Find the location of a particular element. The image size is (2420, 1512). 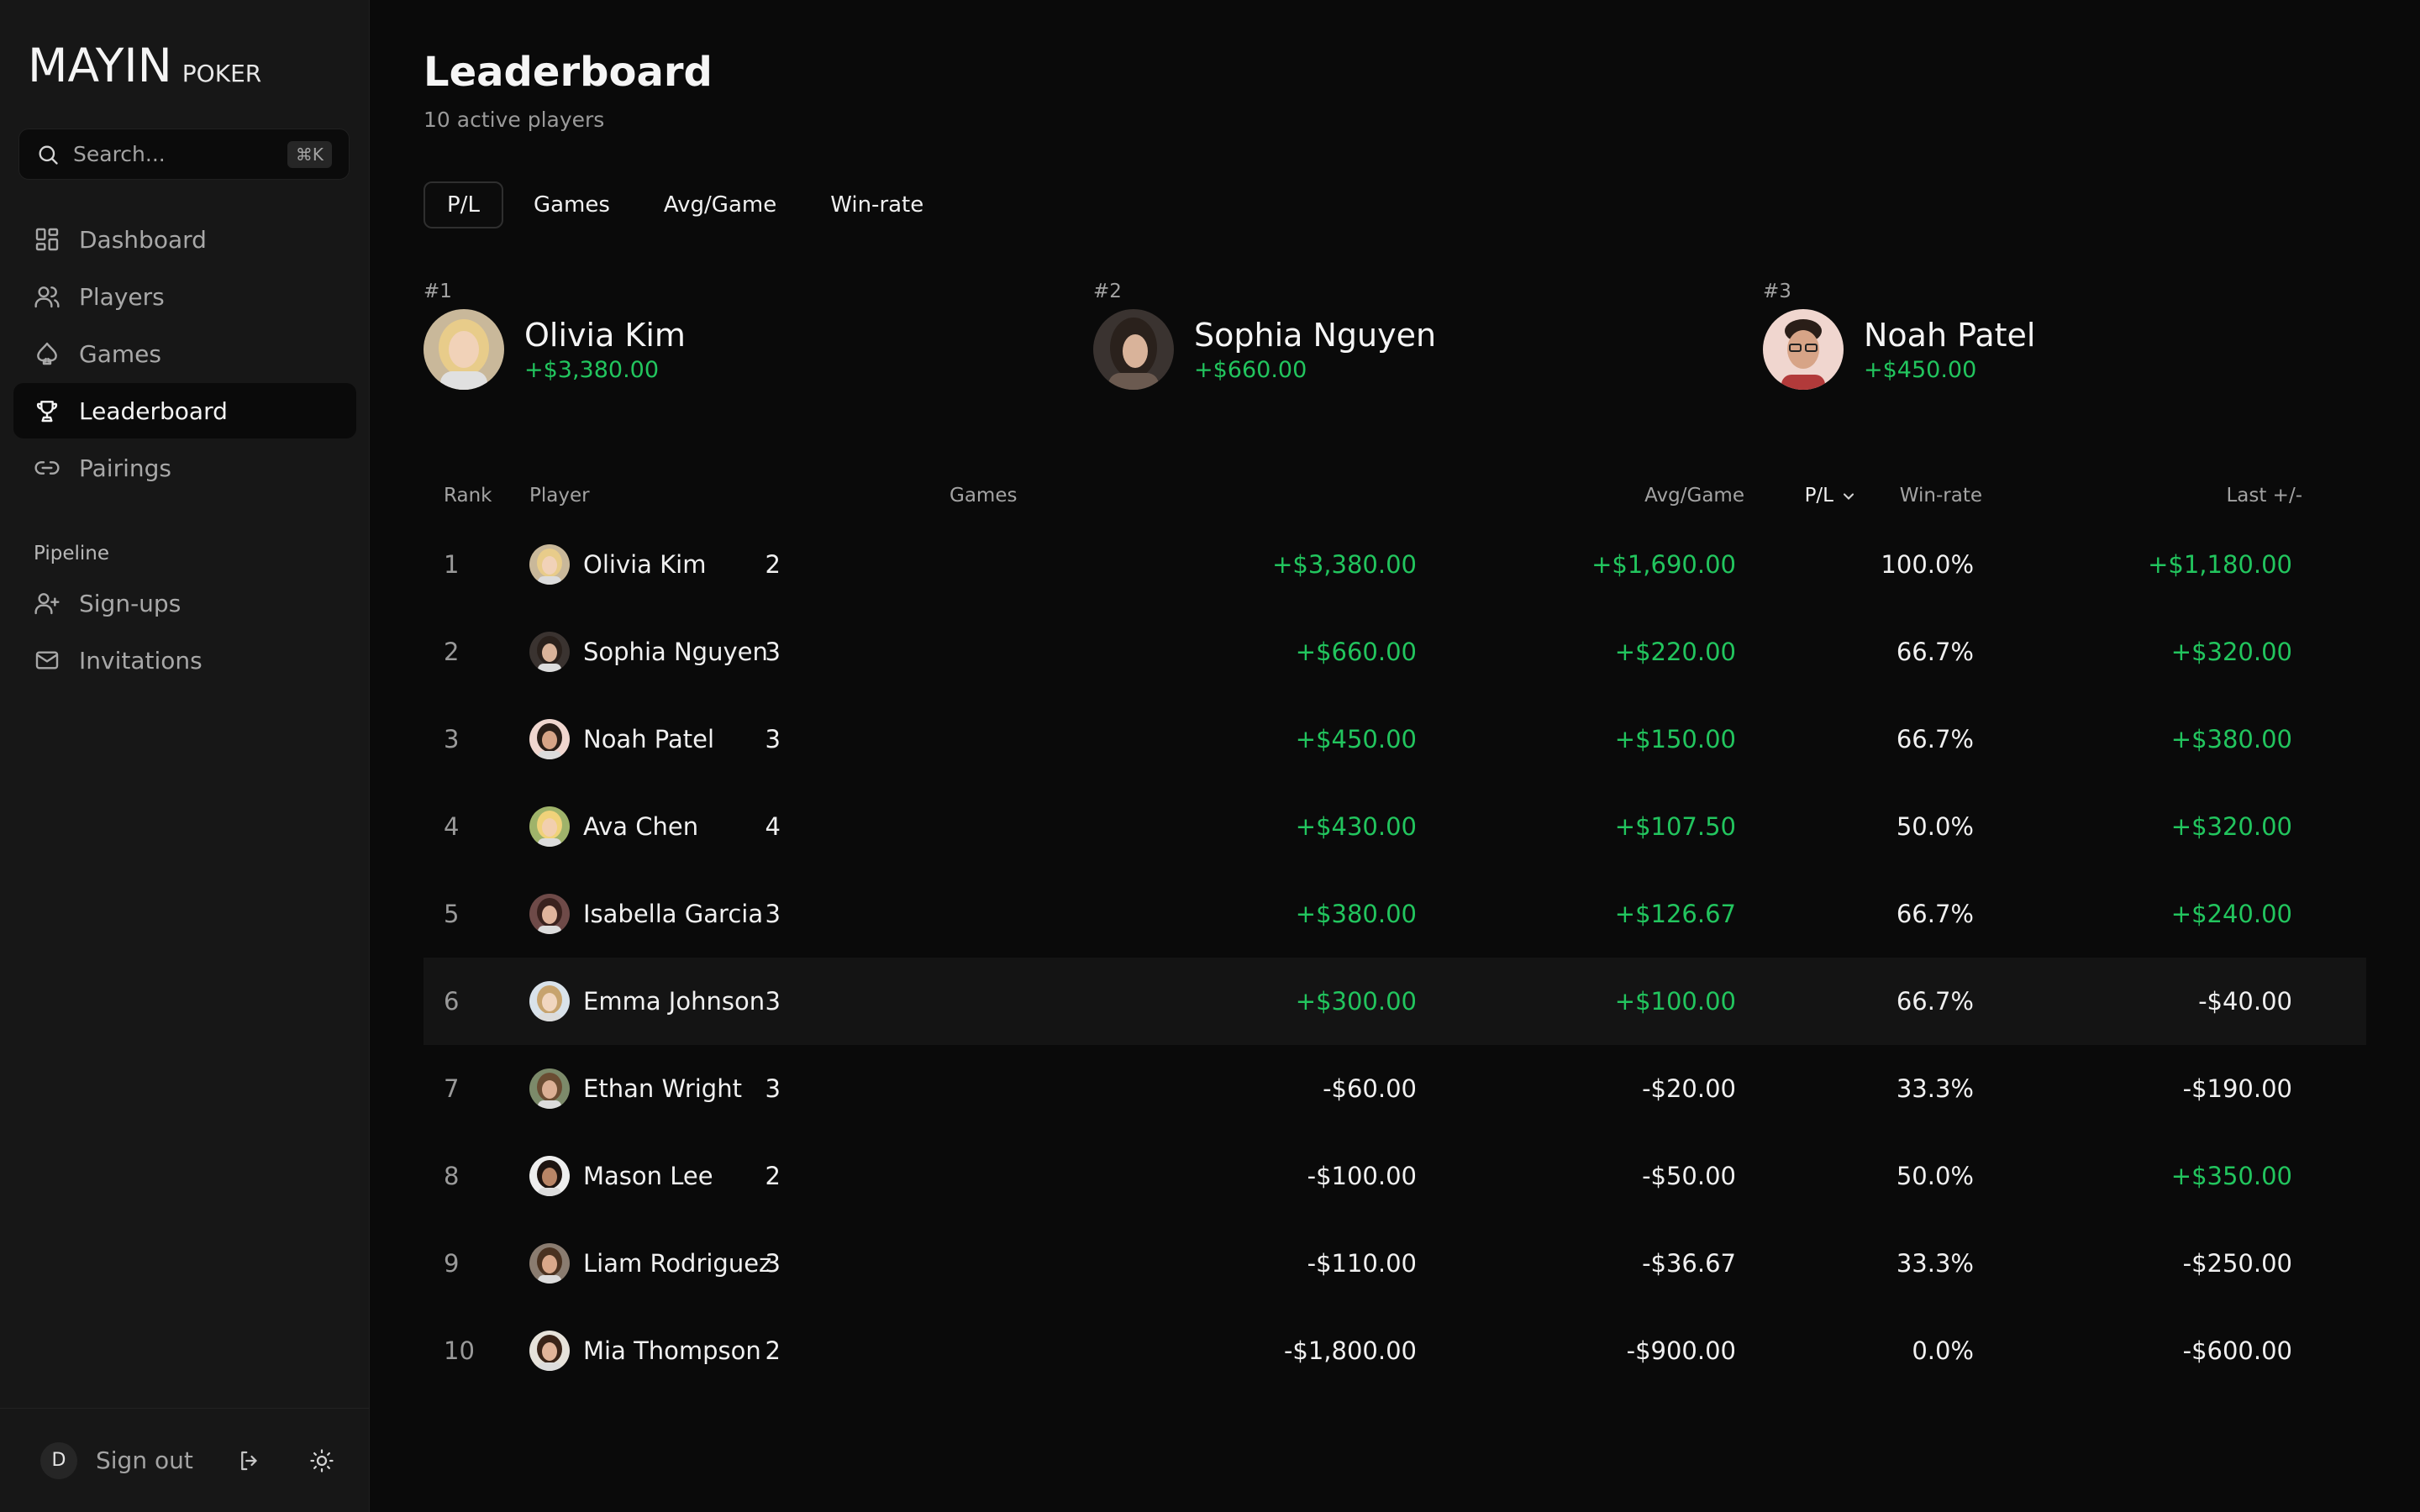

cell-rank: 6 is located at coordinates (452, 1001).